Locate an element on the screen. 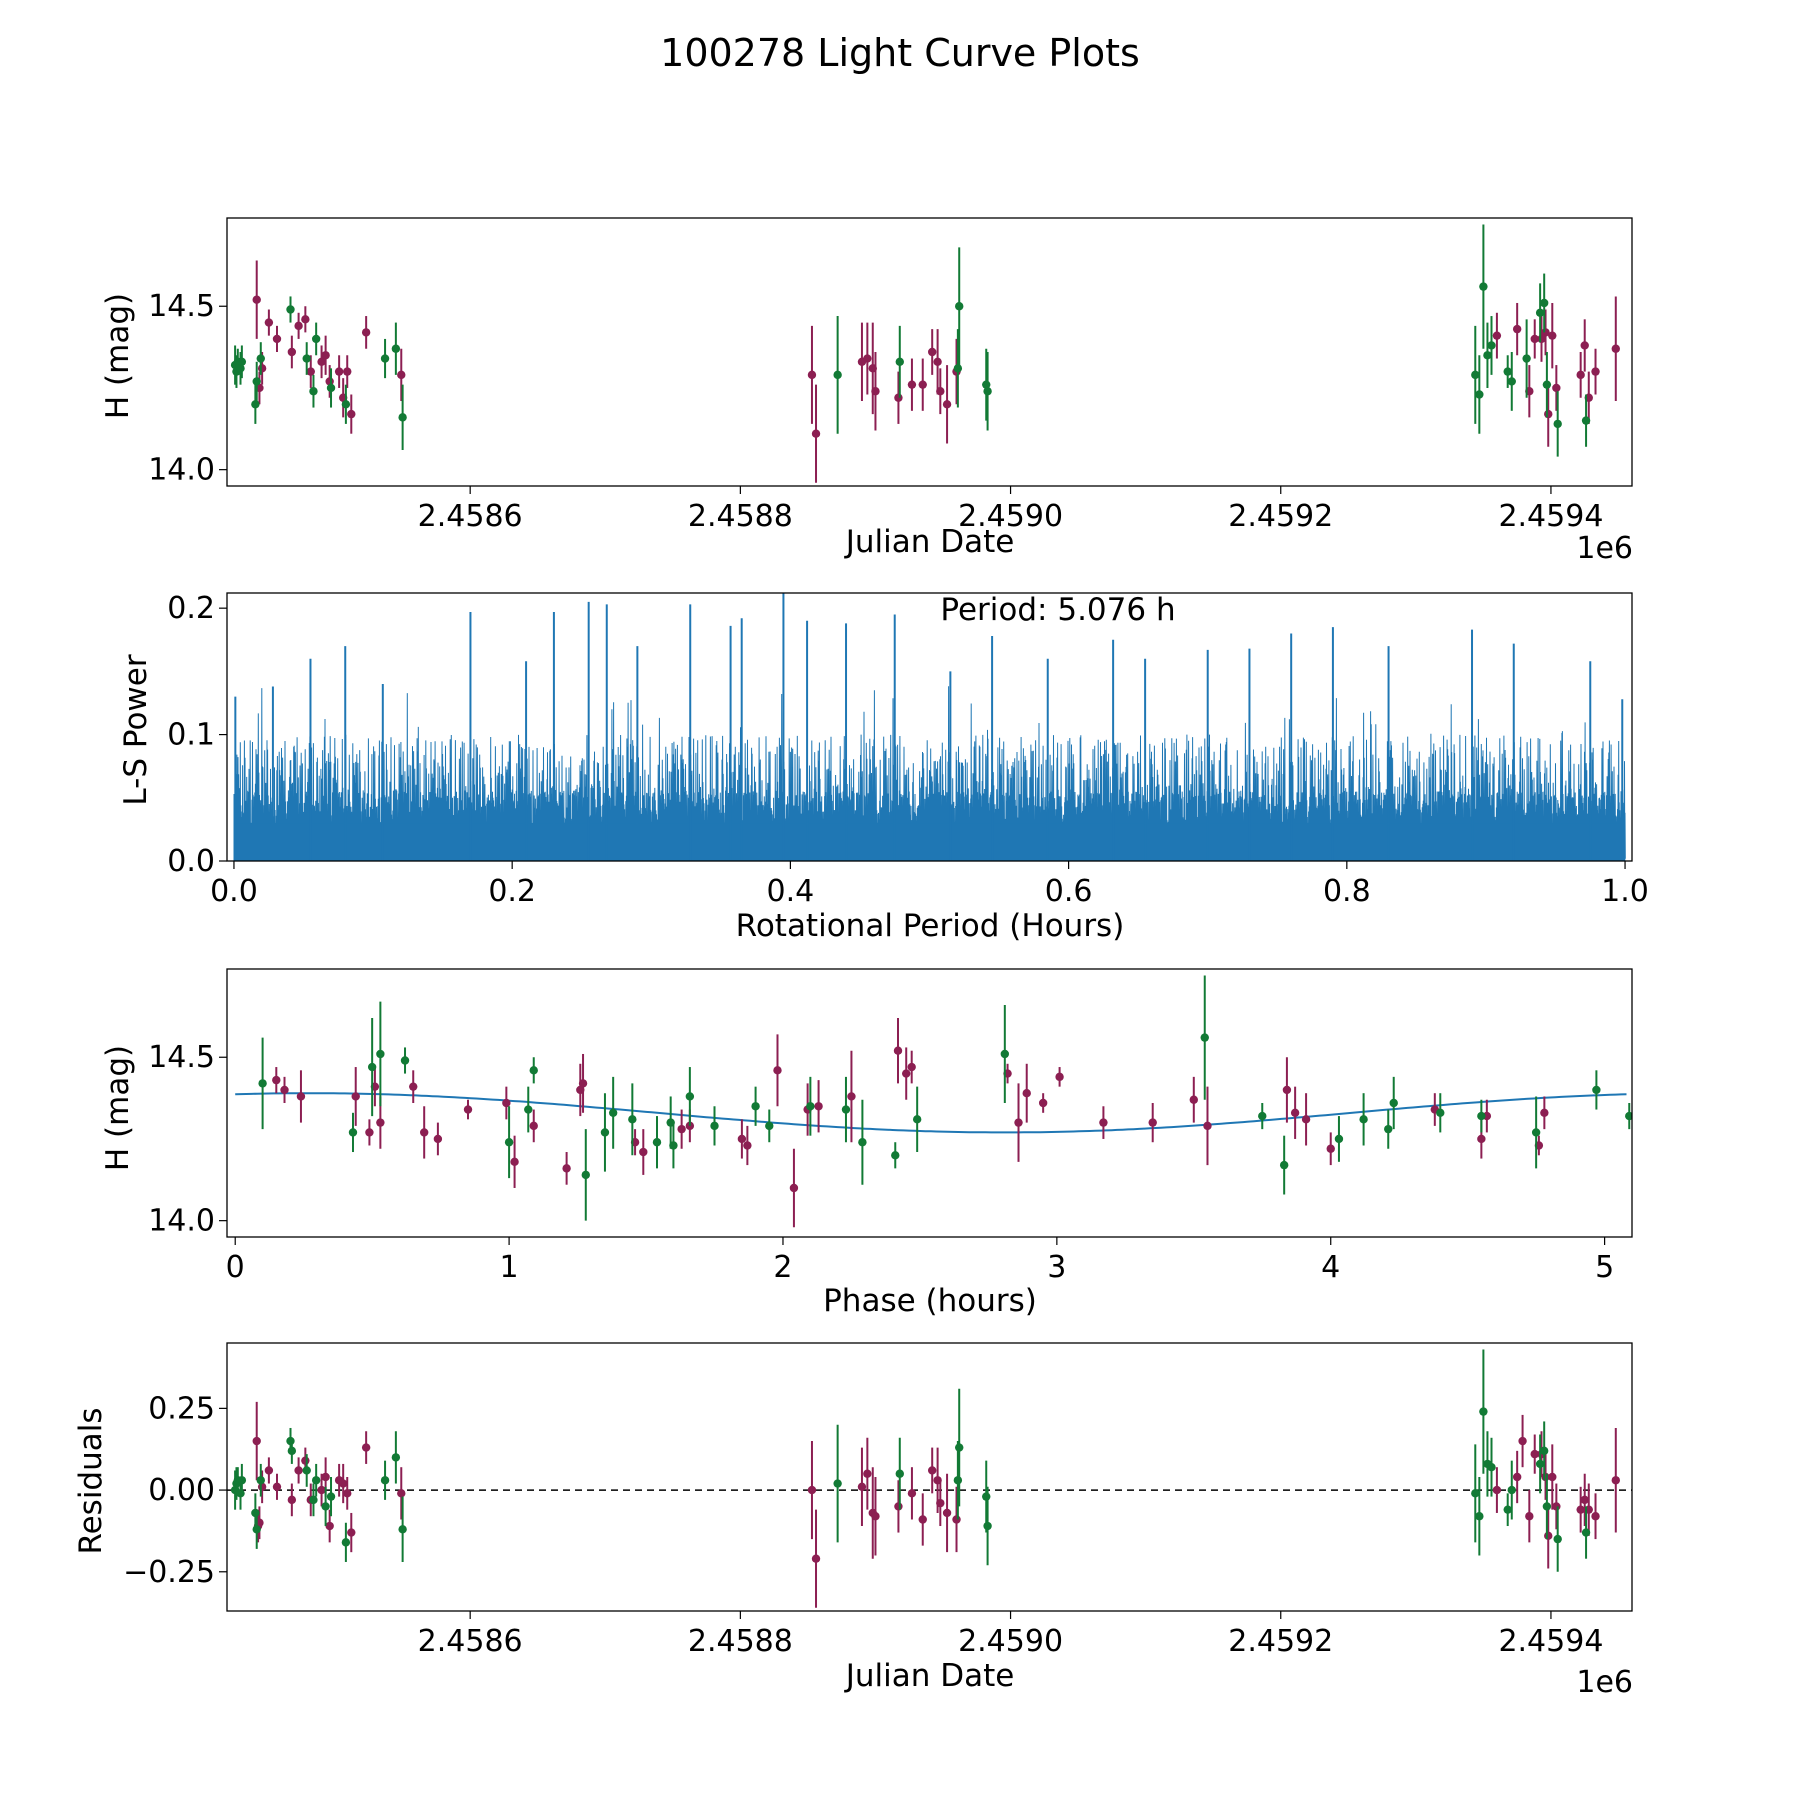  periodogram-xtick-label: 1.0 is located at coordinates (1625, 891).